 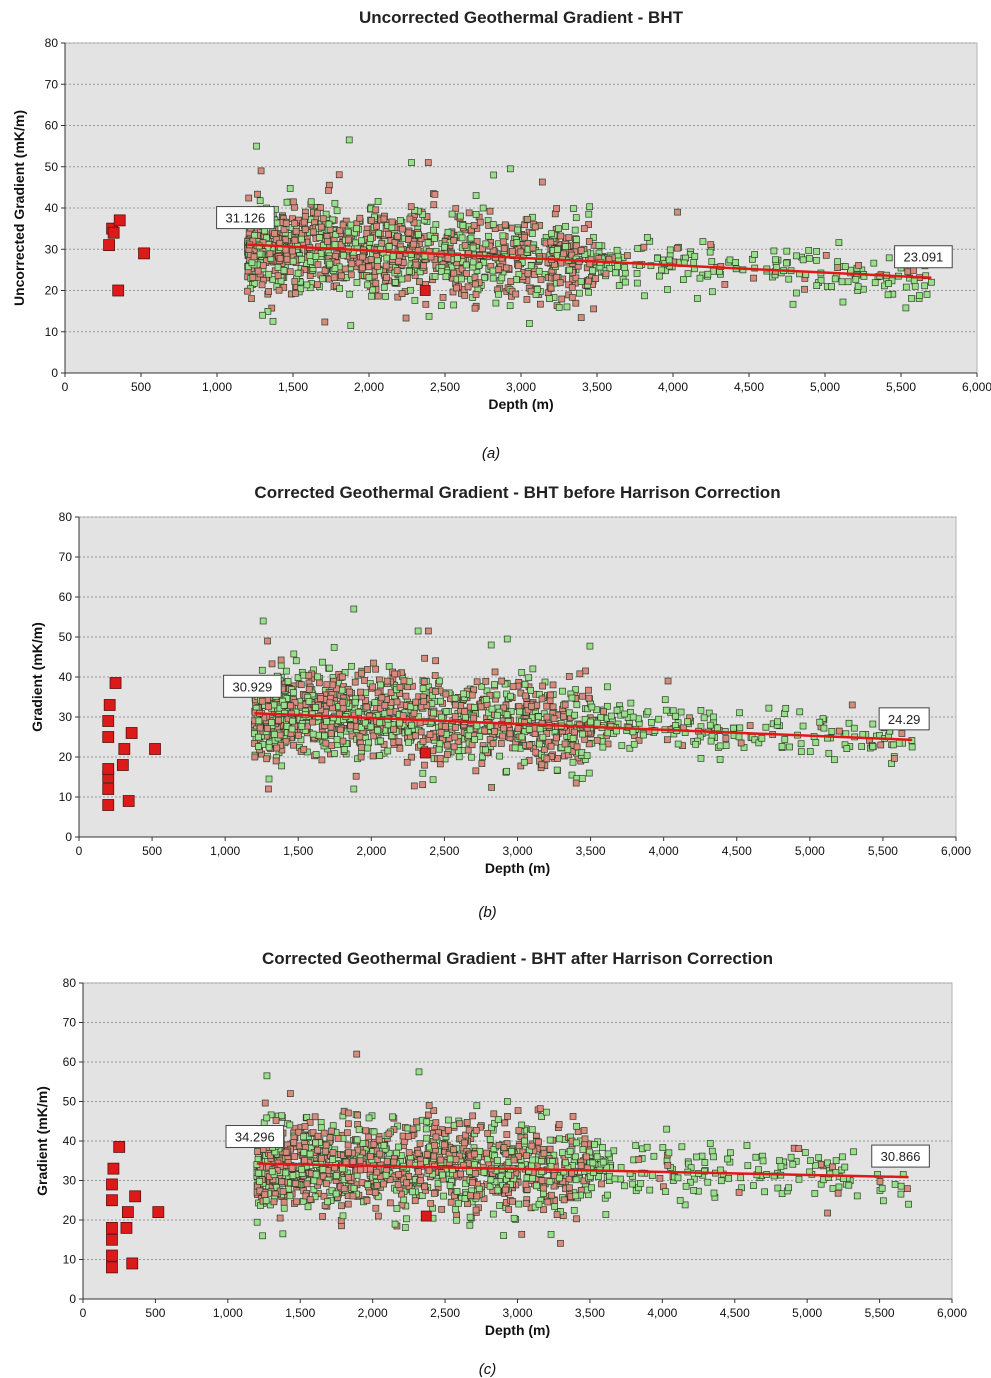 What do you see at coordinates (246, 218) in the screenshot?
I see `trend-start-label: 31.126` at bounding box center [246, 218].